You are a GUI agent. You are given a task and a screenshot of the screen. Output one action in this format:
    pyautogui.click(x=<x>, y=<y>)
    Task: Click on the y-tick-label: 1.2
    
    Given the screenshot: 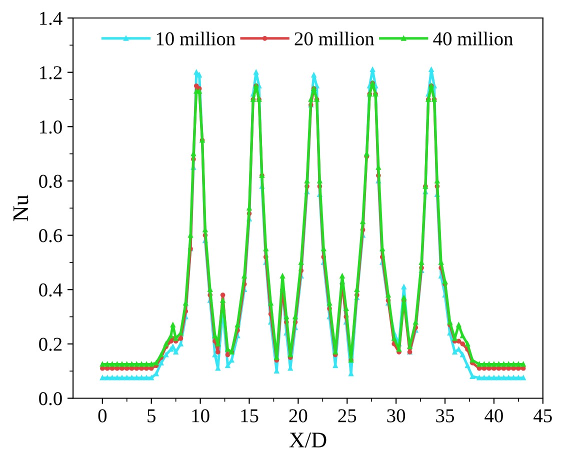 What is the action you would take?
    pyautogui.click(x=51, y=73)
    